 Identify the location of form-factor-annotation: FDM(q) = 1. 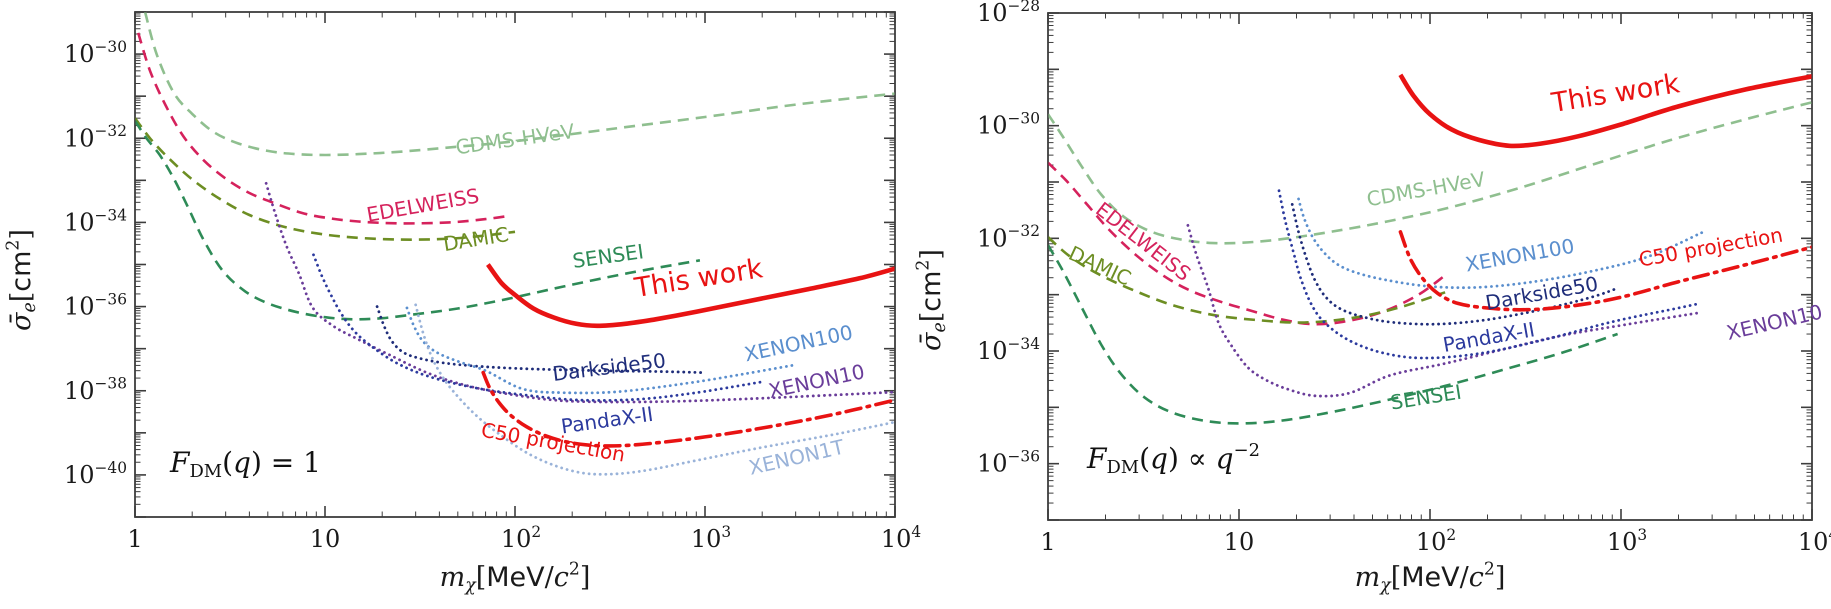
(245, 464).